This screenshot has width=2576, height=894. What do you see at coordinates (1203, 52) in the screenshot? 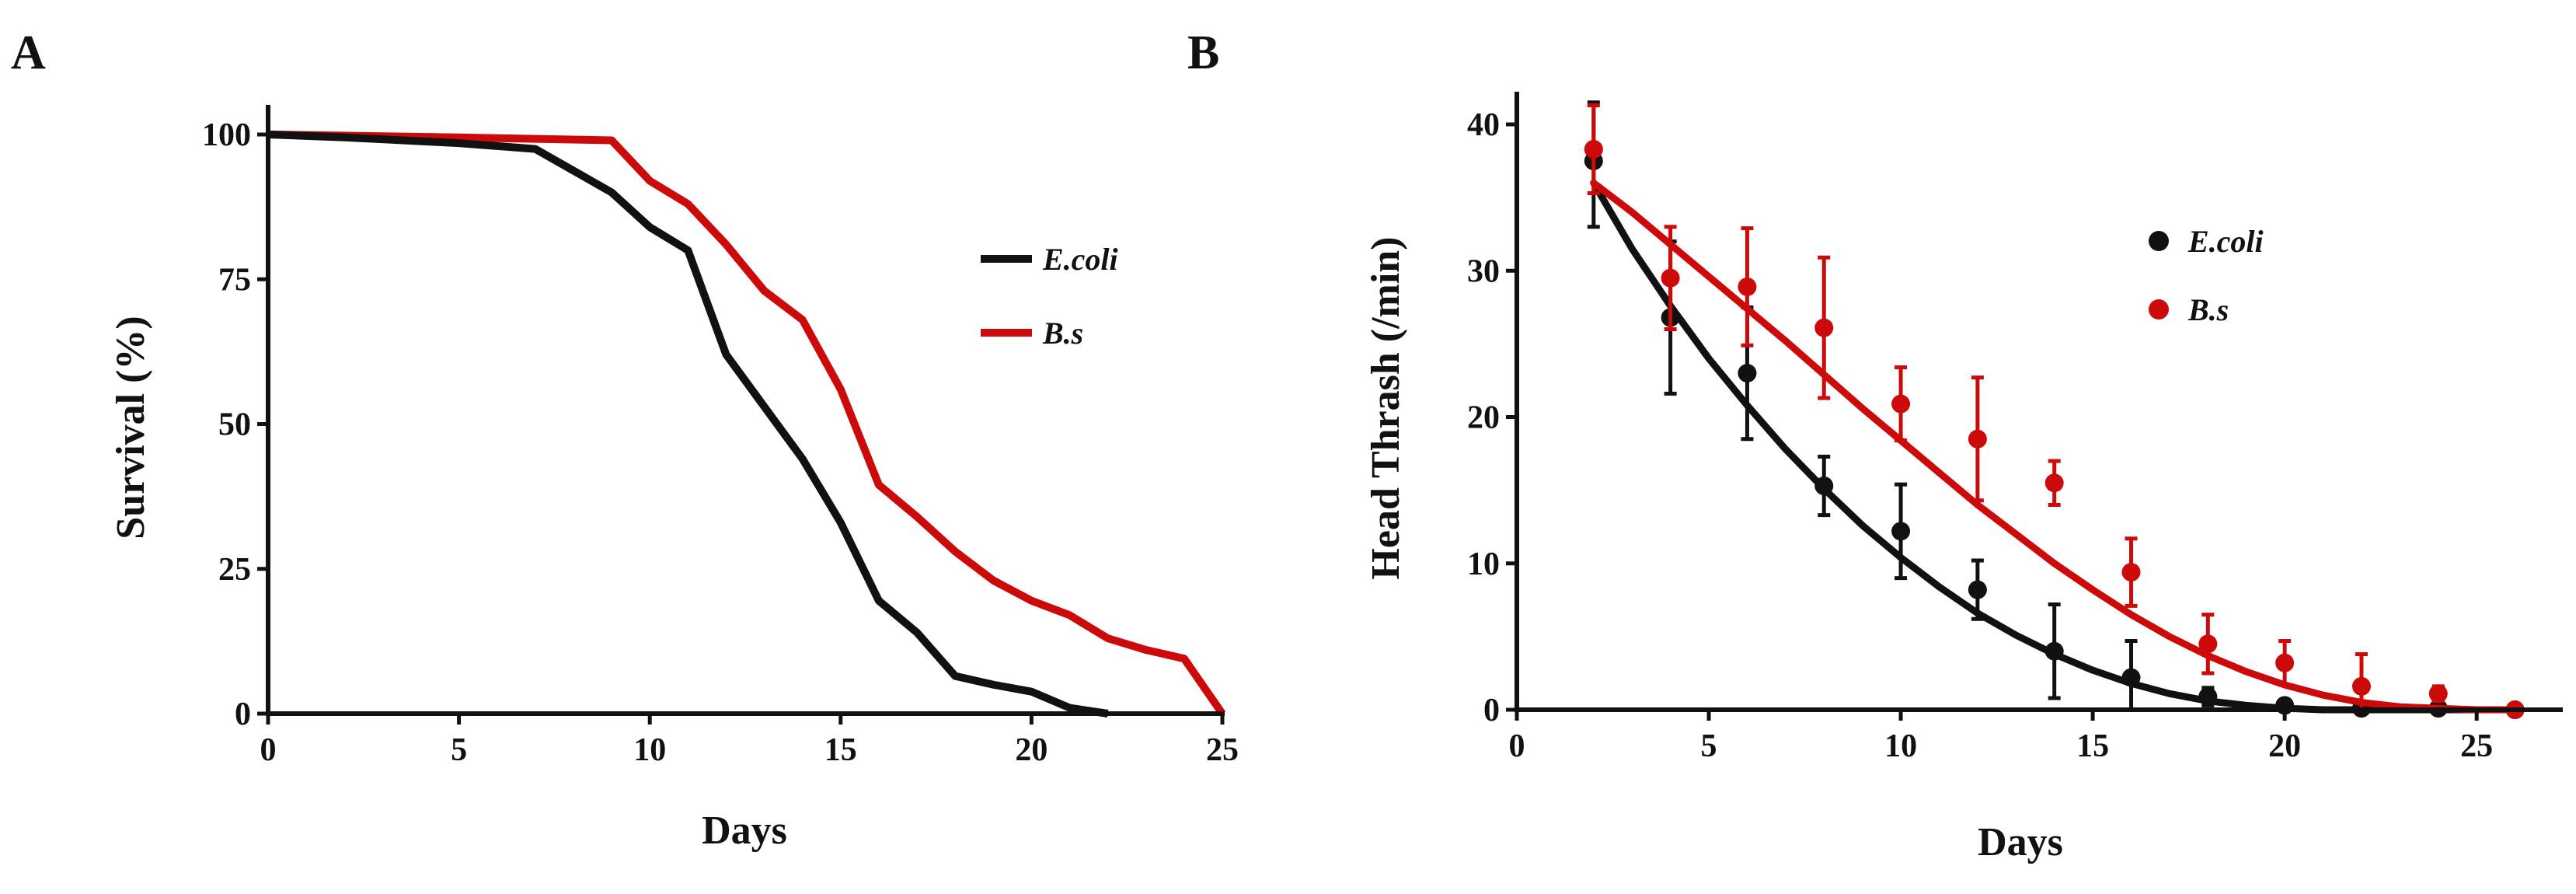
I see `panel-b-letter: B` at bounding box center [1203, 52].